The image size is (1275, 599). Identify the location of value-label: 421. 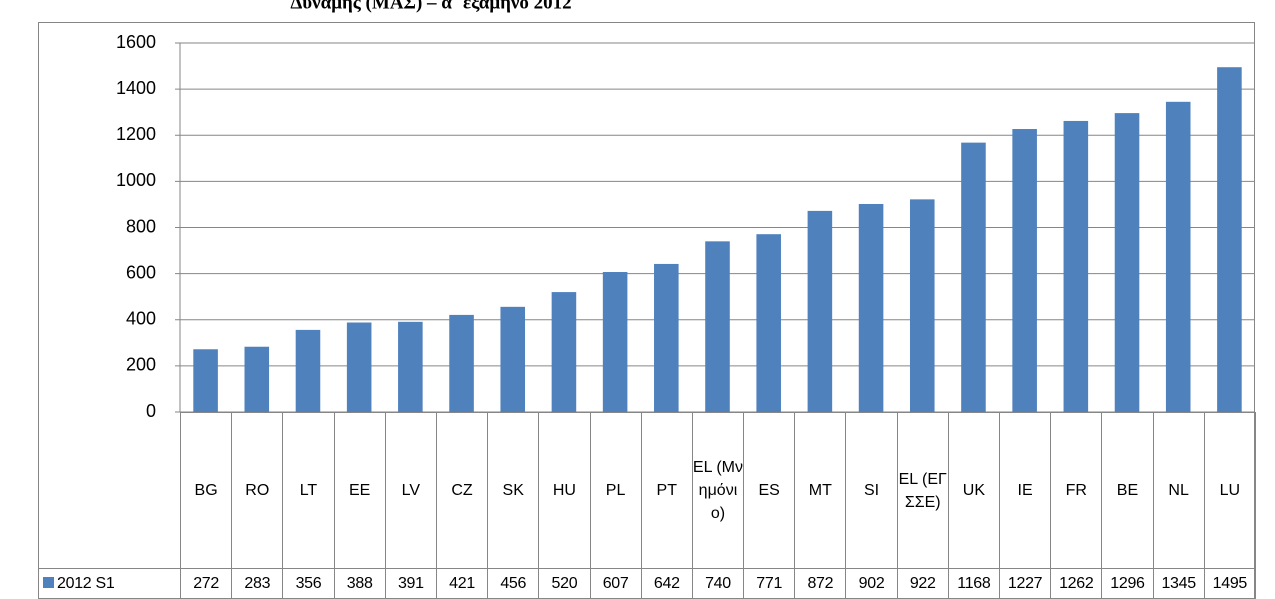
(462, 583).